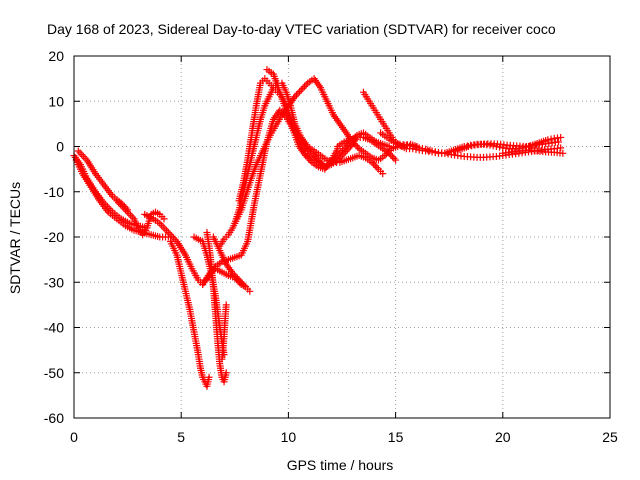 The height and width of the screenshot is (480, 640). Describe the element at coordinates (503, 437) in the screenshot. I see `x-tick-label: 20` at that location.